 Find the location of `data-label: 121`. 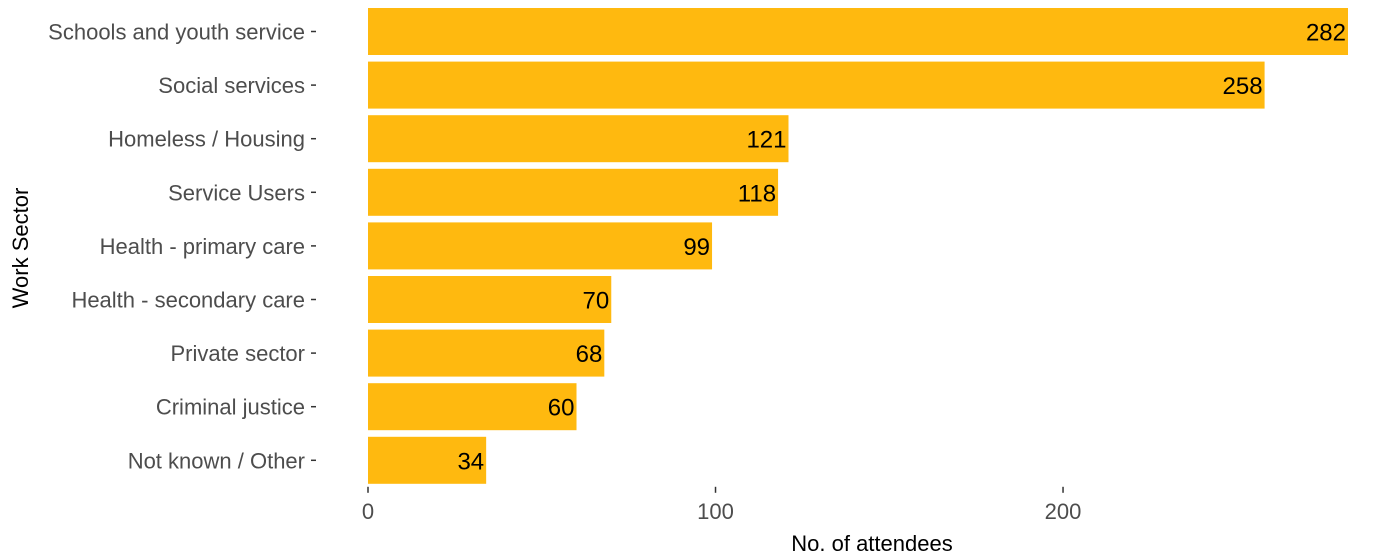

data-label: 121 is located at coordinates (766, 140).